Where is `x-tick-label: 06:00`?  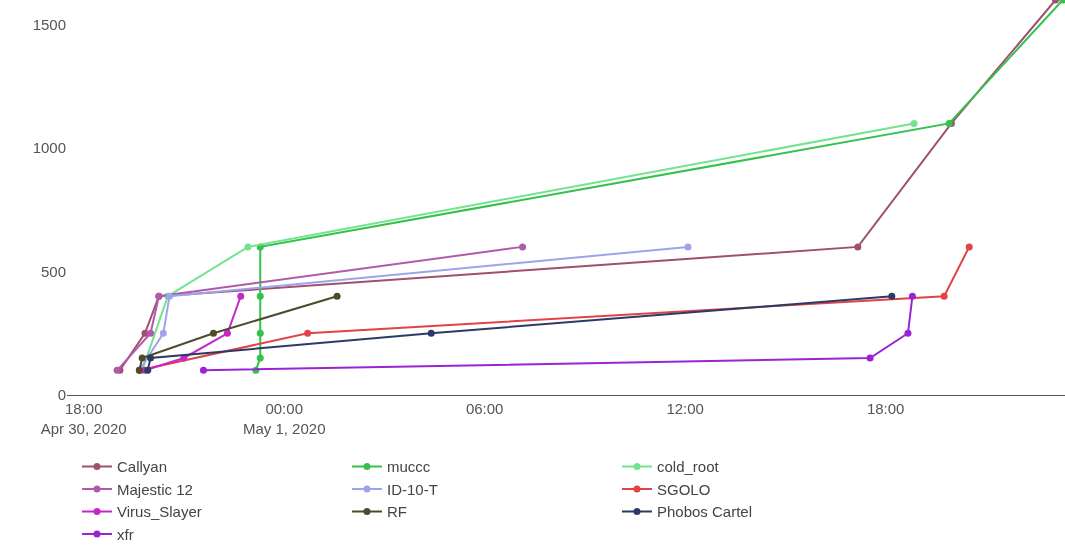 x-tick-label: 06:00 is located at coordinates (484, 408).